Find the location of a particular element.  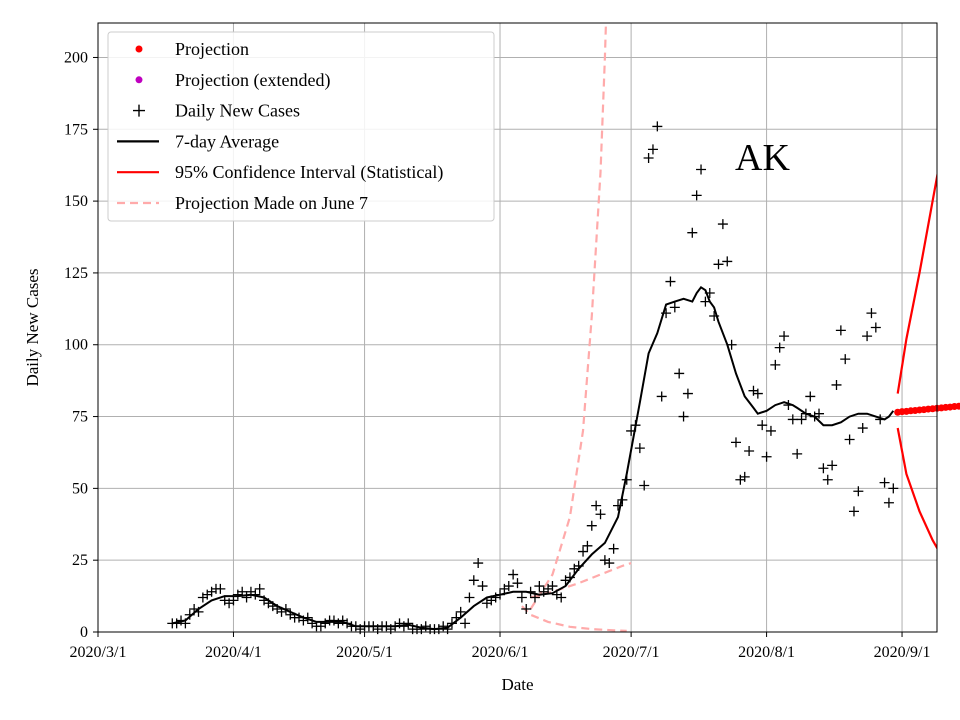

x-tick-label: 2020/5/1 is located at coordinates (364, 652).